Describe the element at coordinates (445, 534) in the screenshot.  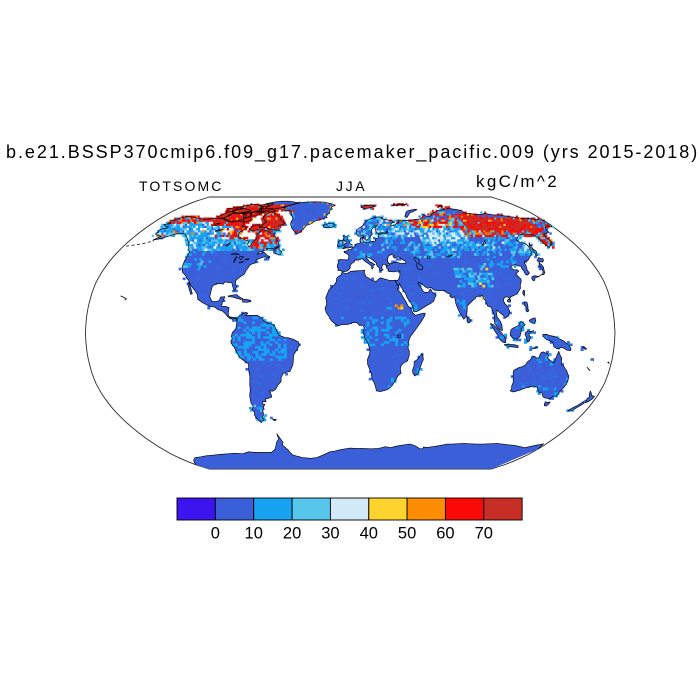
I see `svg-text: 60` at that location.